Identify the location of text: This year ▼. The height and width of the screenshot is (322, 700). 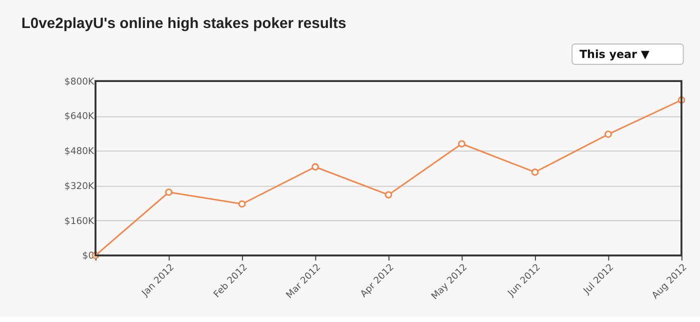
(614, 54).